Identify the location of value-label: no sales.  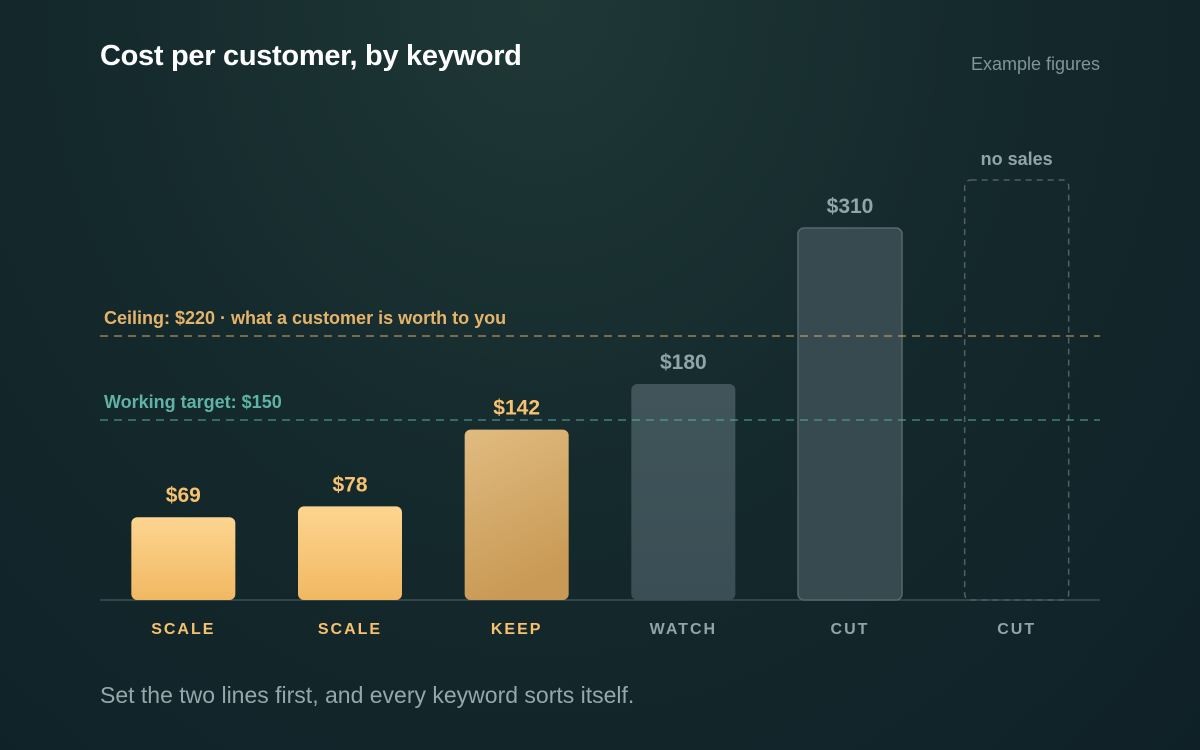
(1017, 159).